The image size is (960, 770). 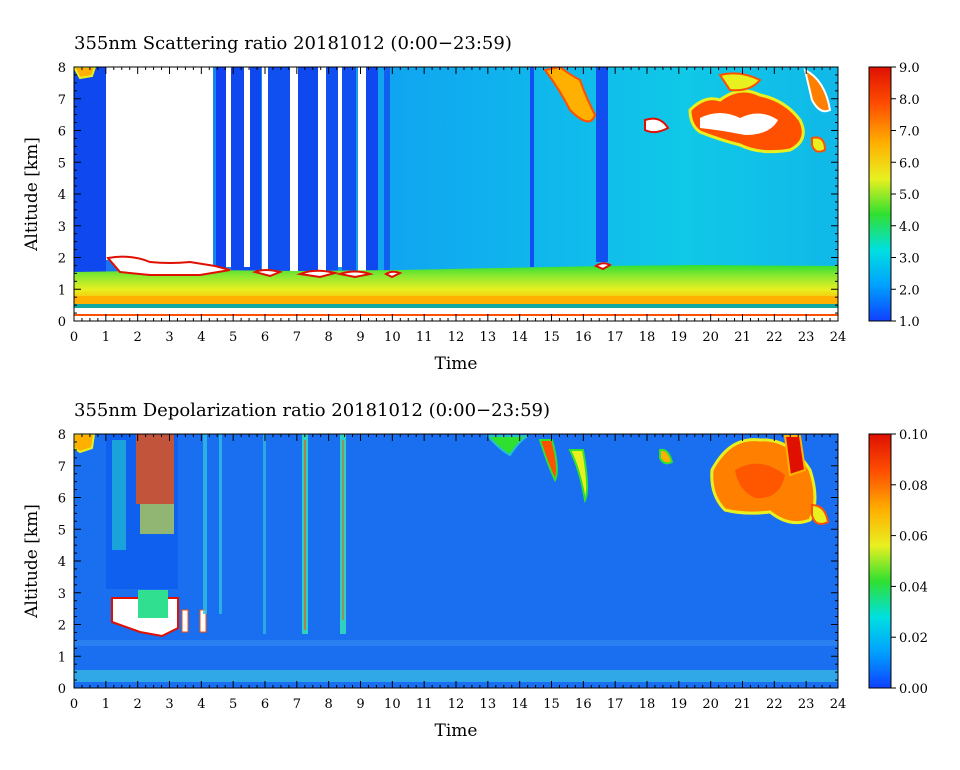 I want to click on colorbar-ticks: 0.00 0.02 0.04 0.06 0.08 0.10, so click(x=909, y=562).